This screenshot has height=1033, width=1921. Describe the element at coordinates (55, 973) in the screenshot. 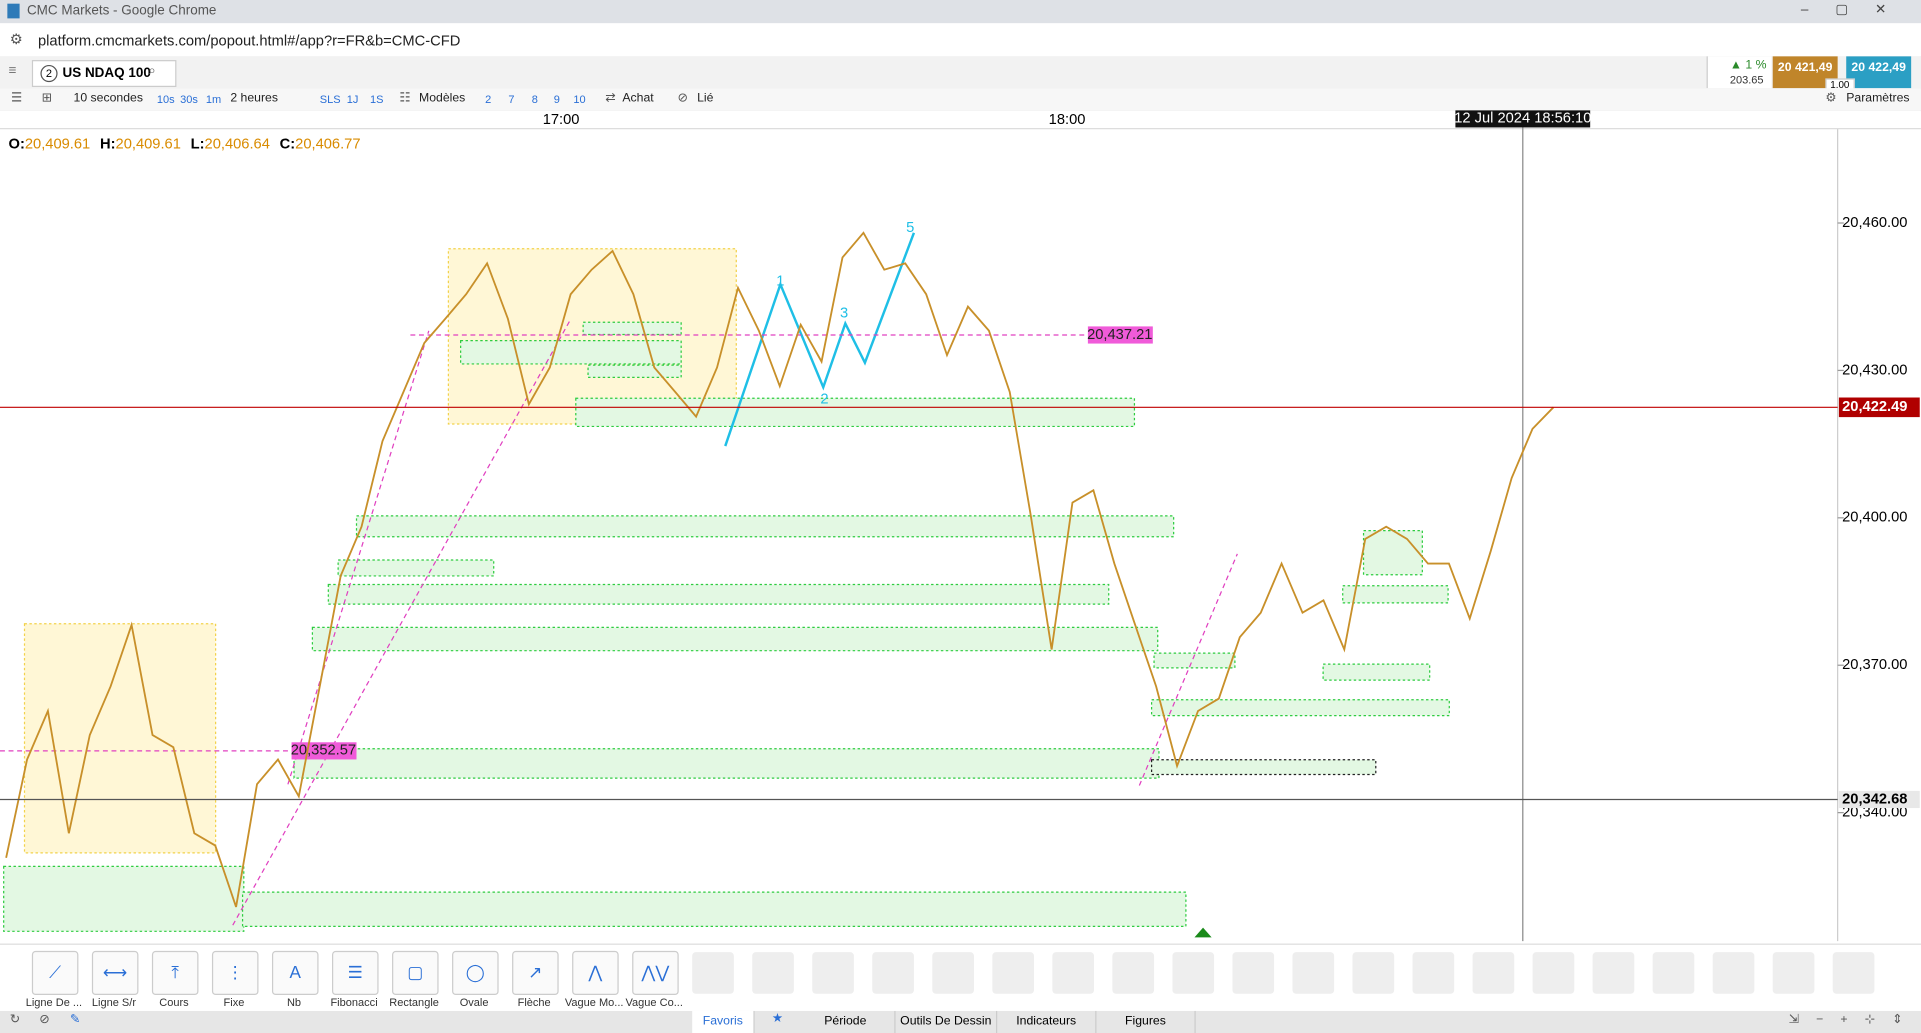

I see `tool-button: ⟋` at that location.